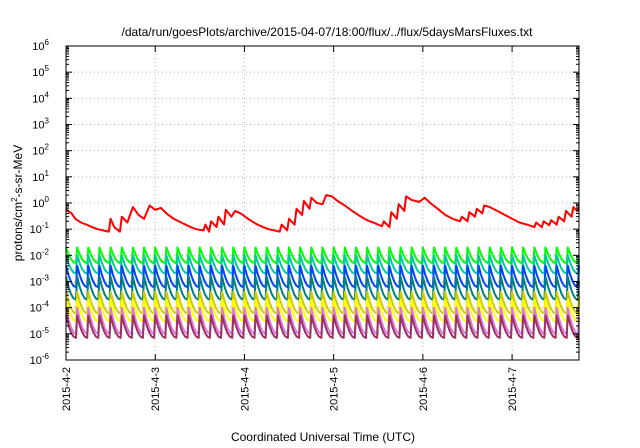  I want to click on y-tick-label: 10⁴, so click(40, 97).